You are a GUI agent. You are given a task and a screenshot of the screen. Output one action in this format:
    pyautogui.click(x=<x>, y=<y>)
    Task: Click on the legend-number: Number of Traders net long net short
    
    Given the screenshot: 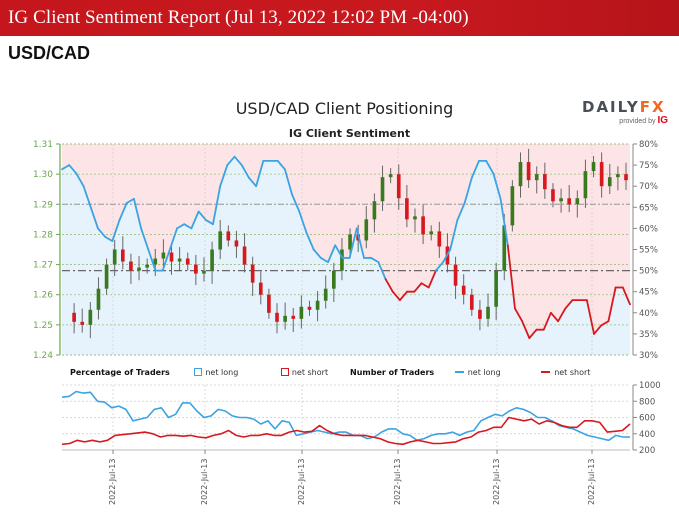 What is the action you would take?
    pyautogui.click(x=470, y=372)
    